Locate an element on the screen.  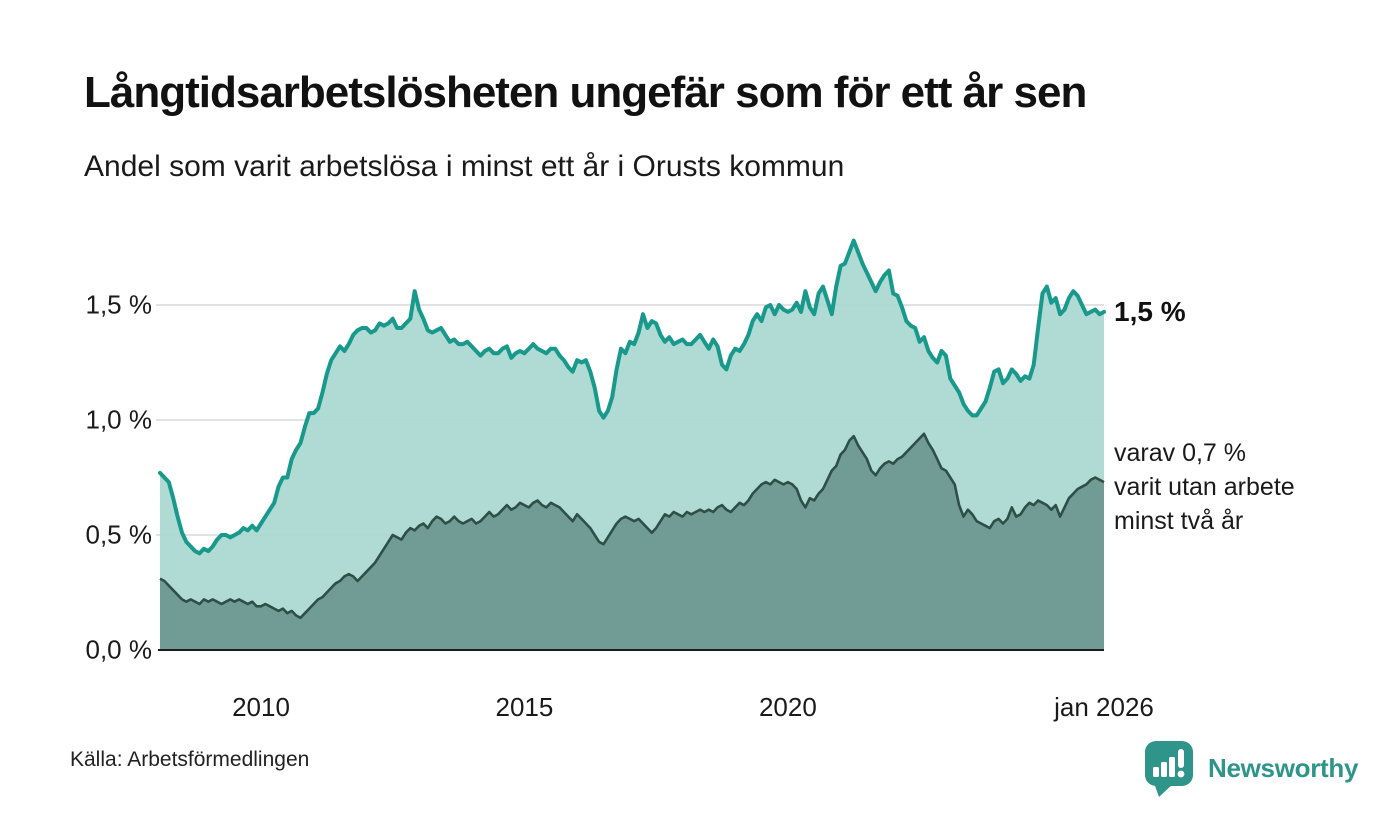
annotation-line-3: minst två år is located at coordinates (1179, 521).